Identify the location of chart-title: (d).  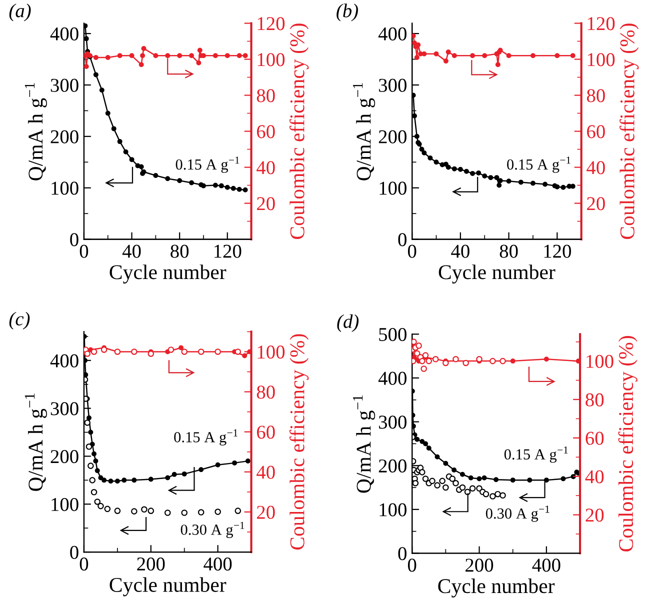
(348, 323).